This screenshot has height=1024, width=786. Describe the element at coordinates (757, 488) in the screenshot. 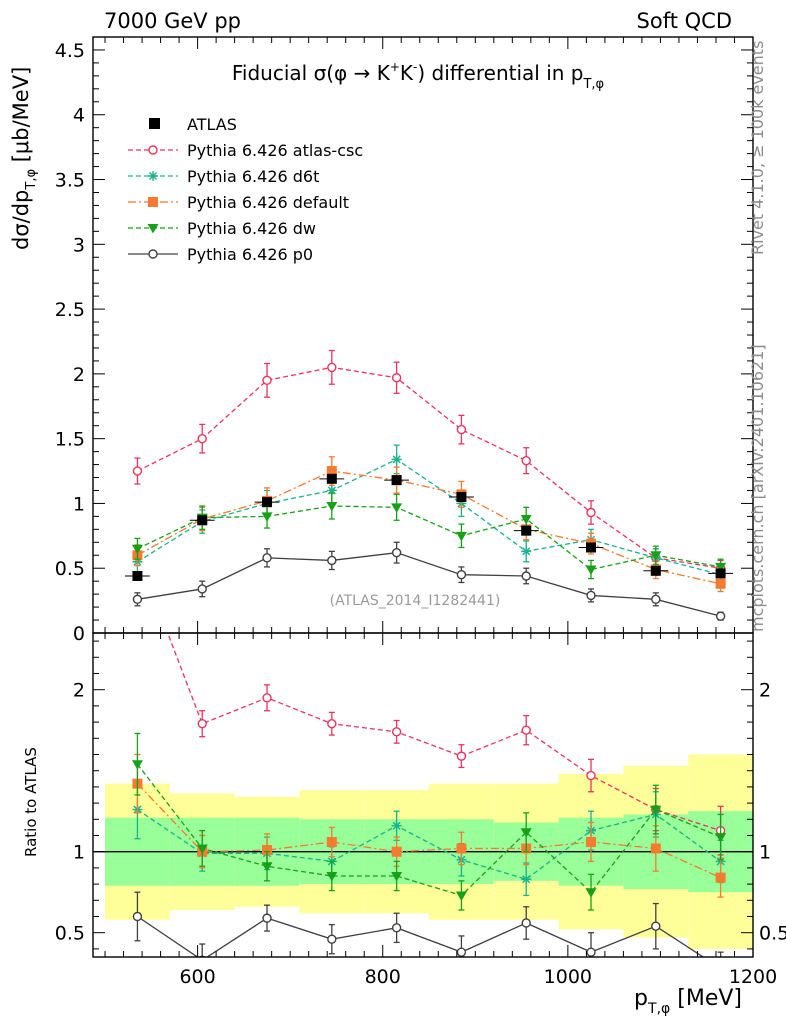

I see `mcplots-credit-label: mcplots.cern.ch [arXiv:2401.10621]` at that location.